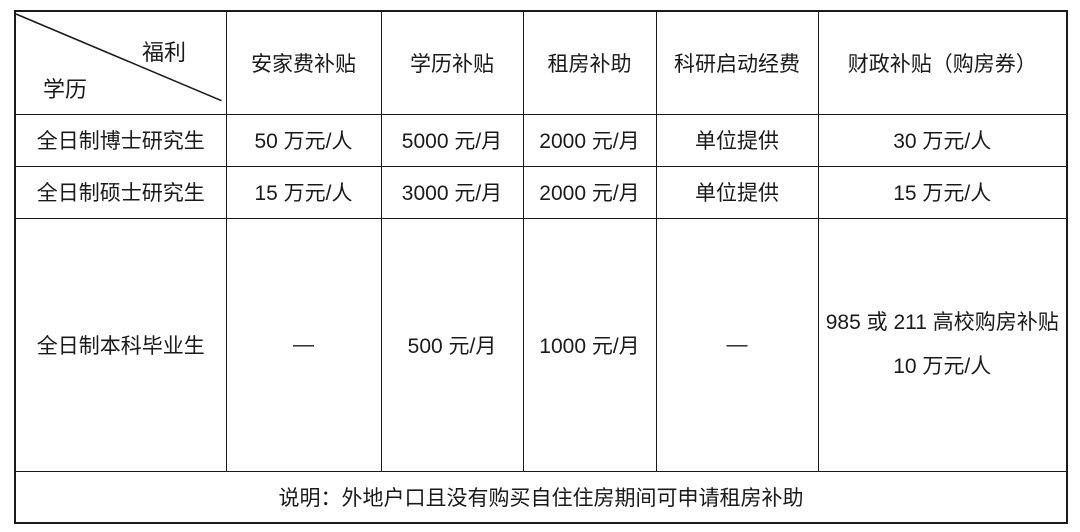 The height and width of the screenshot is (532, 1080). Describe the element at coordinates (452, 140) in the screenshot. I see `table-cell: 5000 元/月` at that location.